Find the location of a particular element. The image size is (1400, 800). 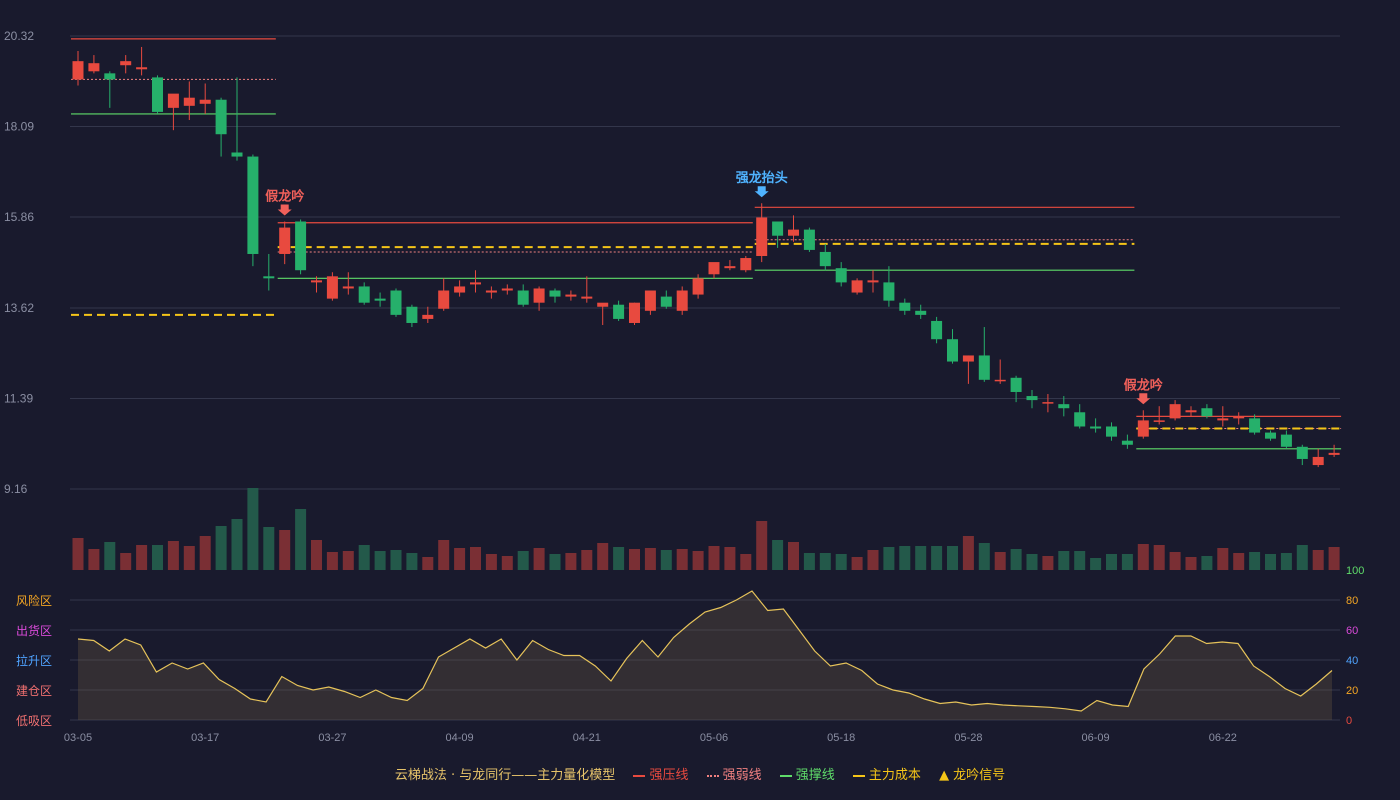

legend-item-support: 强撑线 is located at coordinates (807, 773).